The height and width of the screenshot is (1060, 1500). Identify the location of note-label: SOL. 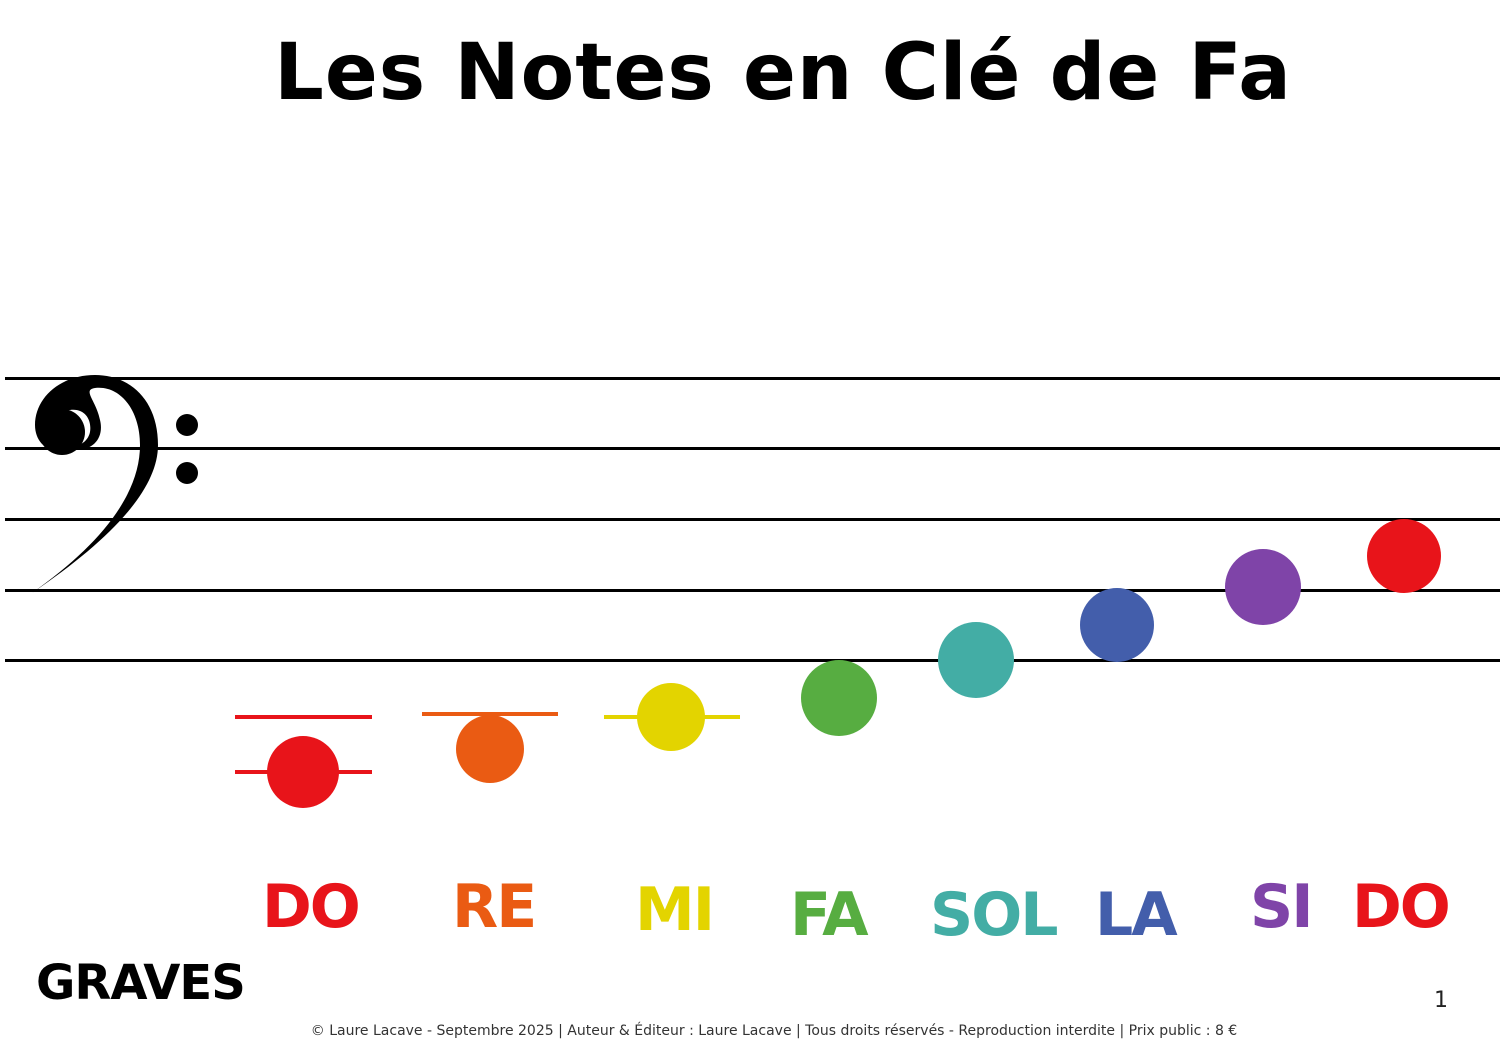
(994, 915).